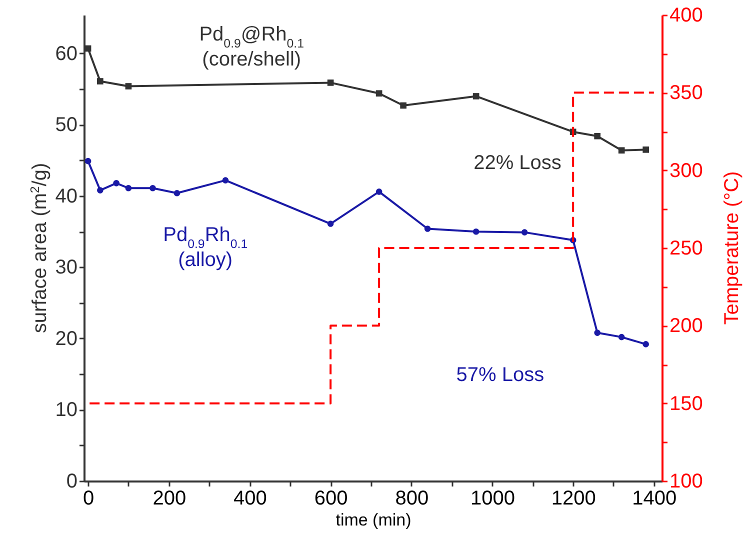 This screenshot has height=544, width=745. What do you see at coordinates (686, 403) in the screenshot?
I see `y2-tick-label: 150` at bounding box center [686, 403].